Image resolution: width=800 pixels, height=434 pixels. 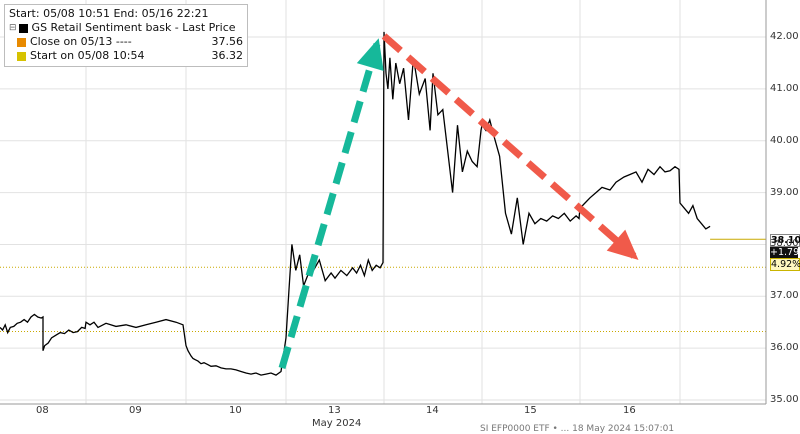 I want to click on y-tick-label: 36.00, so click(x=784, y=348).